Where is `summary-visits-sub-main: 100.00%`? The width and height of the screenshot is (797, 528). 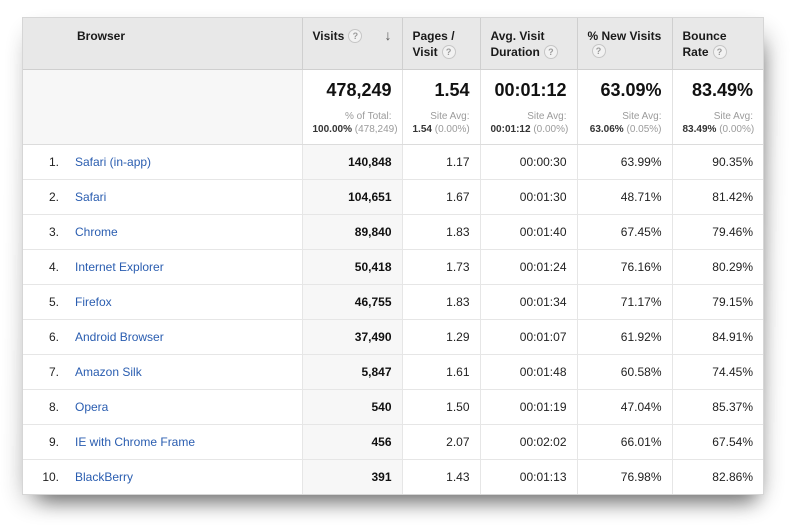 summary-visits-sub-main: 100.00% is located at coordinates (332, 129).